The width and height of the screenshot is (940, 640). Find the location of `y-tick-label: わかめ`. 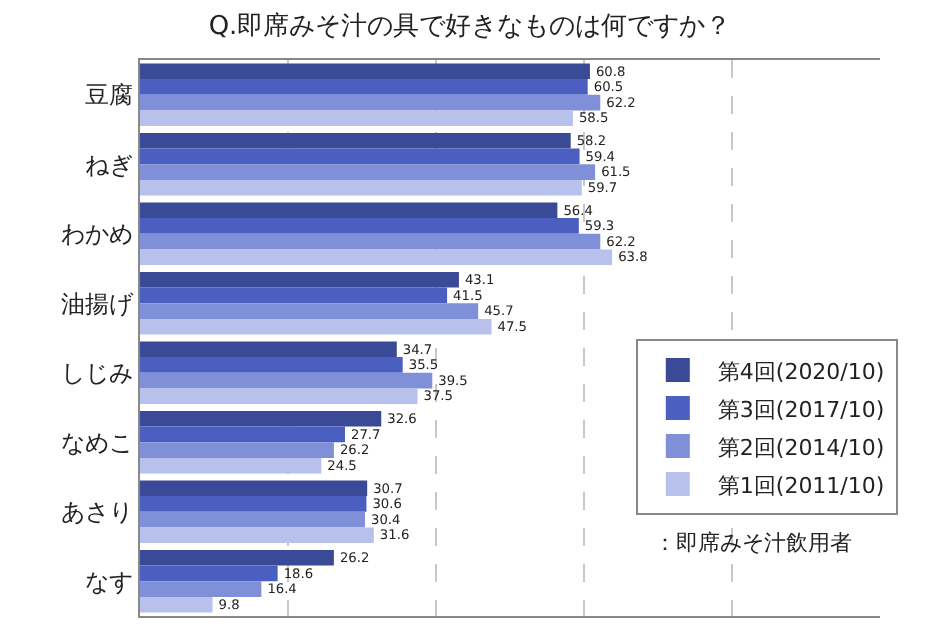

y-tick-label: わかめ is located at coordinates (97, 234).